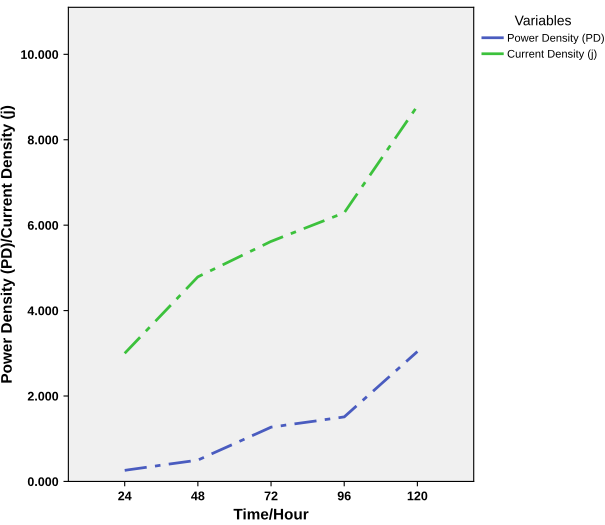 The image size is (605, 525). What do you see at coordinates (552, 55) in the screenshot?
I see `legend-label: Current Density (j)` at bounding box center [552, 55].